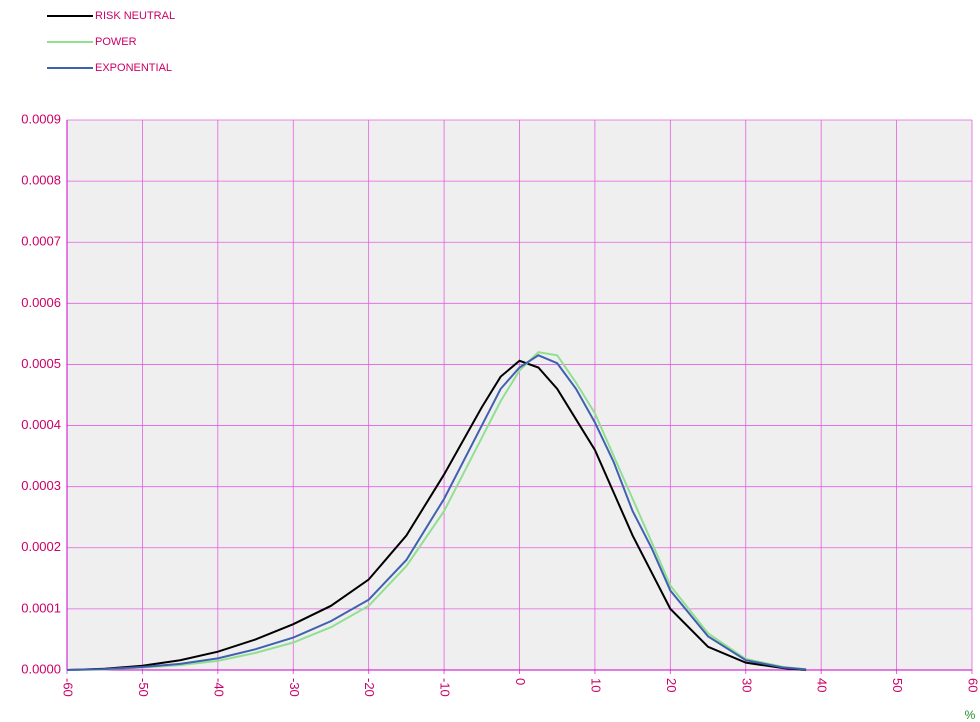  Describe the element at coordinates (897, 685) in the screenshot. I see `x-tick-label: 50` at that location.